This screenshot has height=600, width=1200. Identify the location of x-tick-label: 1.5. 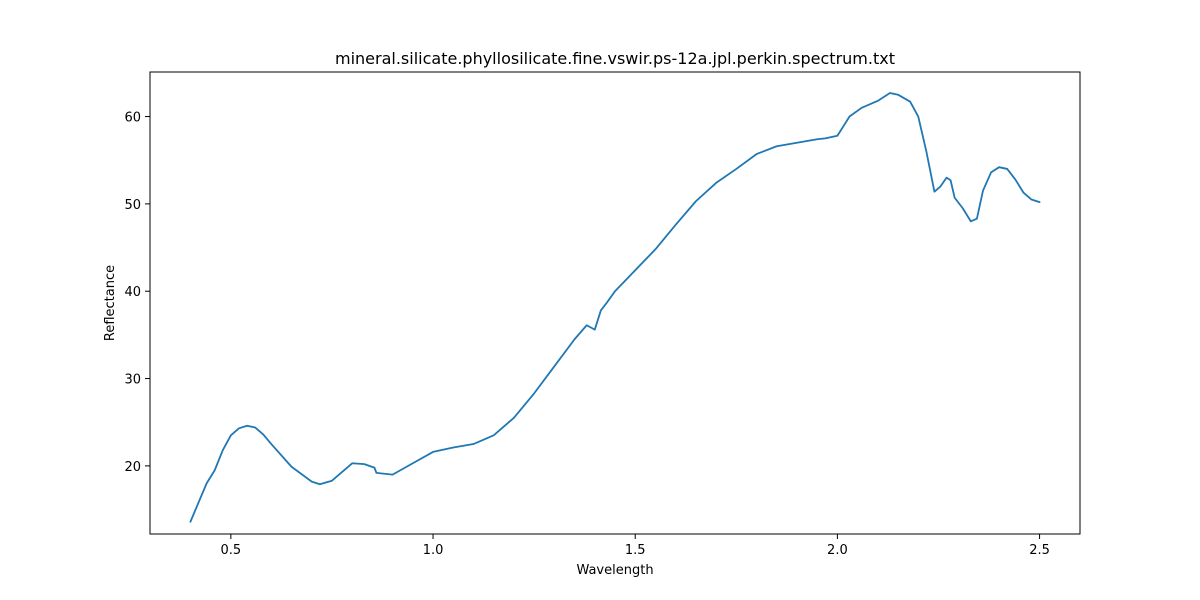
(635, 550).